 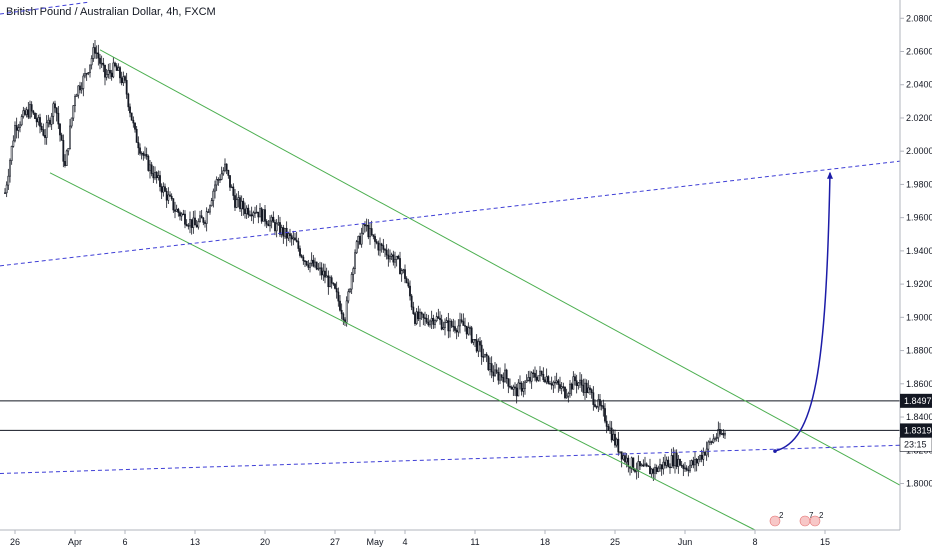 What do you see at coordinates (915, 444) in the screenshot?
I see `countdown-box` at bounding box center [915, 444].